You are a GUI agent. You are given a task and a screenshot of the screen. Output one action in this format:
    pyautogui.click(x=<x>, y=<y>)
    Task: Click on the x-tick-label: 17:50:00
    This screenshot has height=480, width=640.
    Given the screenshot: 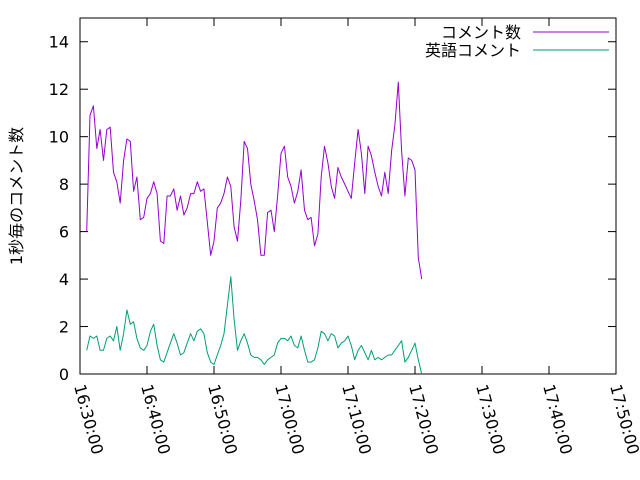 What is the action you would take?
    pyautogui.click(x=623, y=419)
    